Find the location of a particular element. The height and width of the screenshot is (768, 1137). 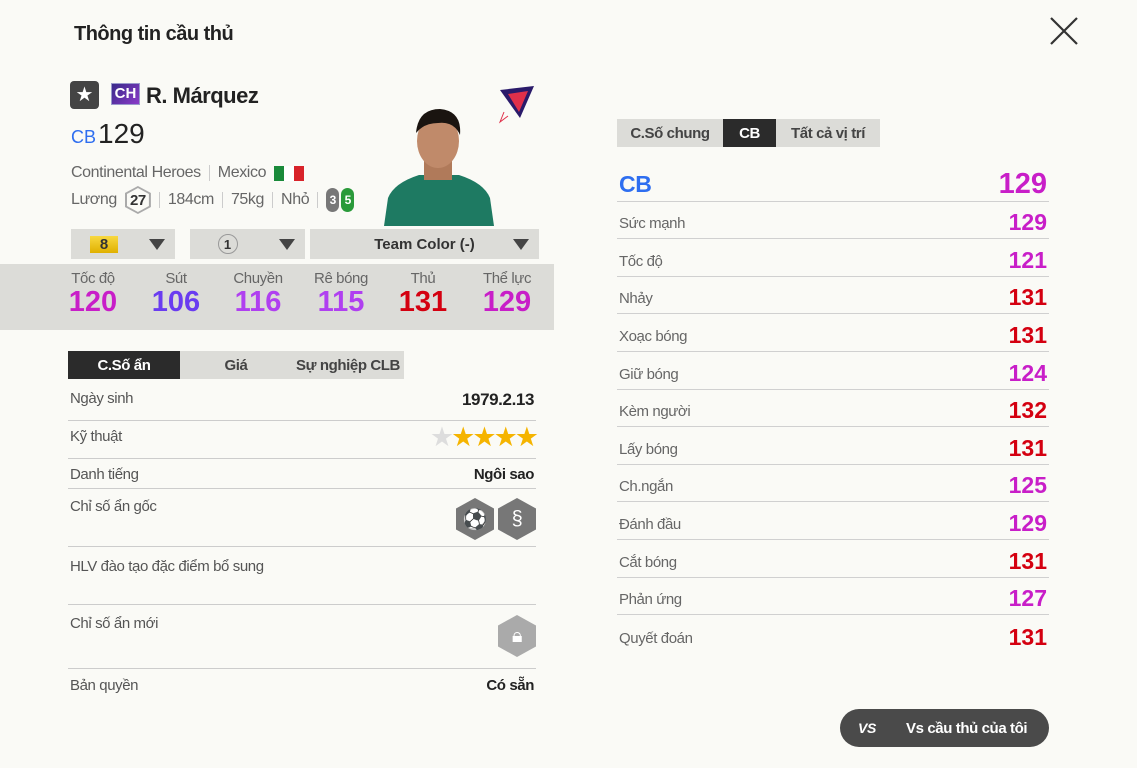

stat-label: Chuyền is located at coordinates (258, 278).